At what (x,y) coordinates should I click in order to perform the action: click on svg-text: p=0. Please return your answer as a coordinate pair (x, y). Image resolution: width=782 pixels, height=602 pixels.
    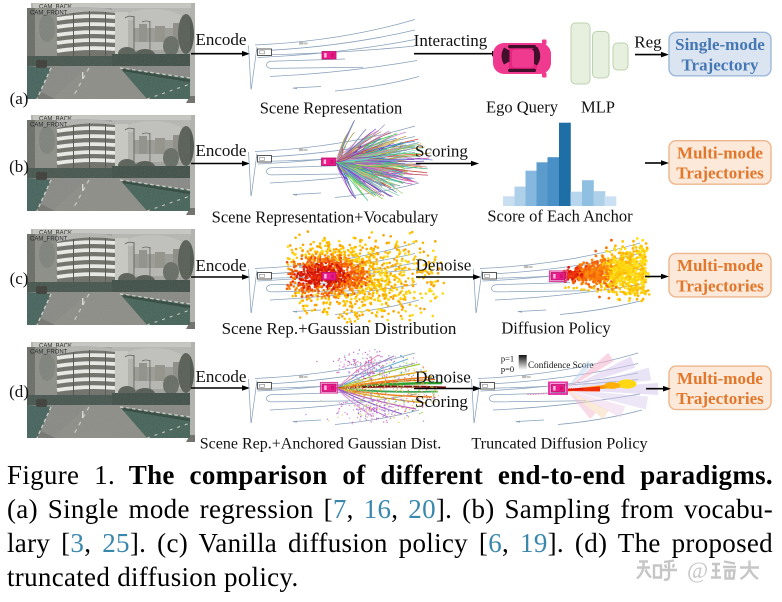
    Looking at the image, I should click on (507, 369).